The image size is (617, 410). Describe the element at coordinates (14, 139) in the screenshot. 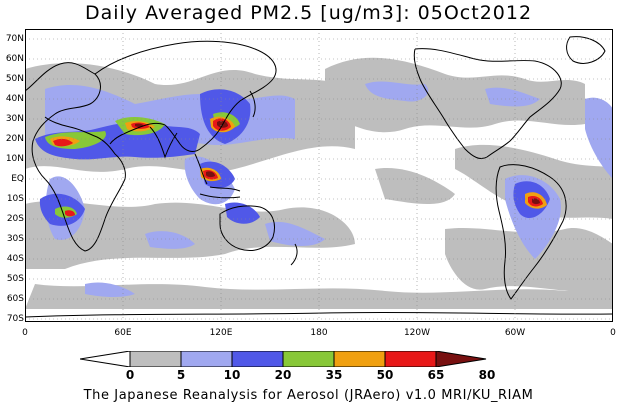

I see `lat-label: 20N` at that location.